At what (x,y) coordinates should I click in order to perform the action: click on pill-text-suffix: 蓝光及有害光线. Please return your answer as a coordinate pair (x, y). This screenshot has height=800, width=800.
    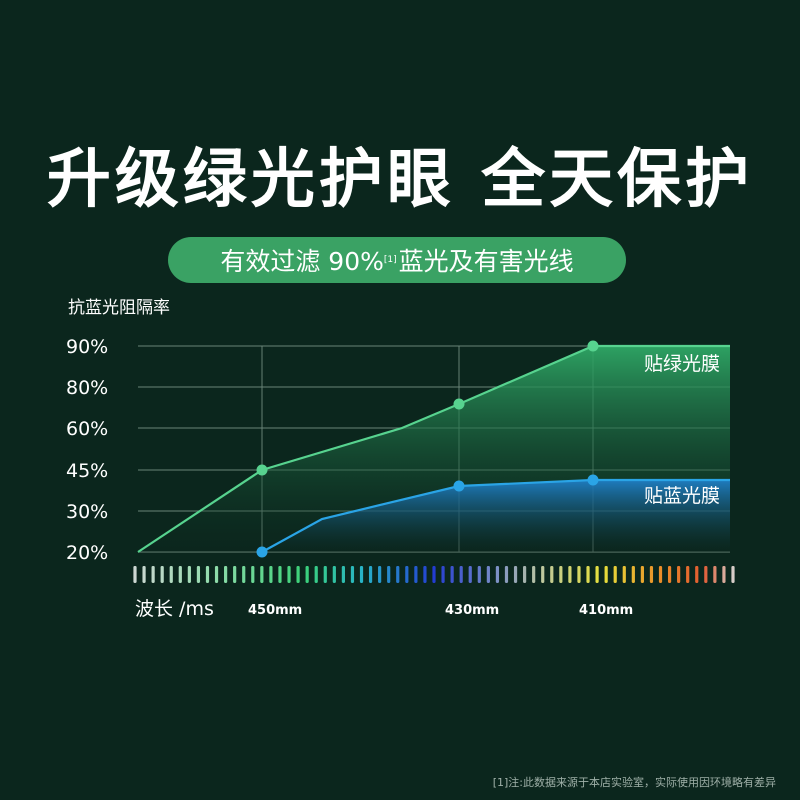
    Looking at the image, I should click on (486, 261).